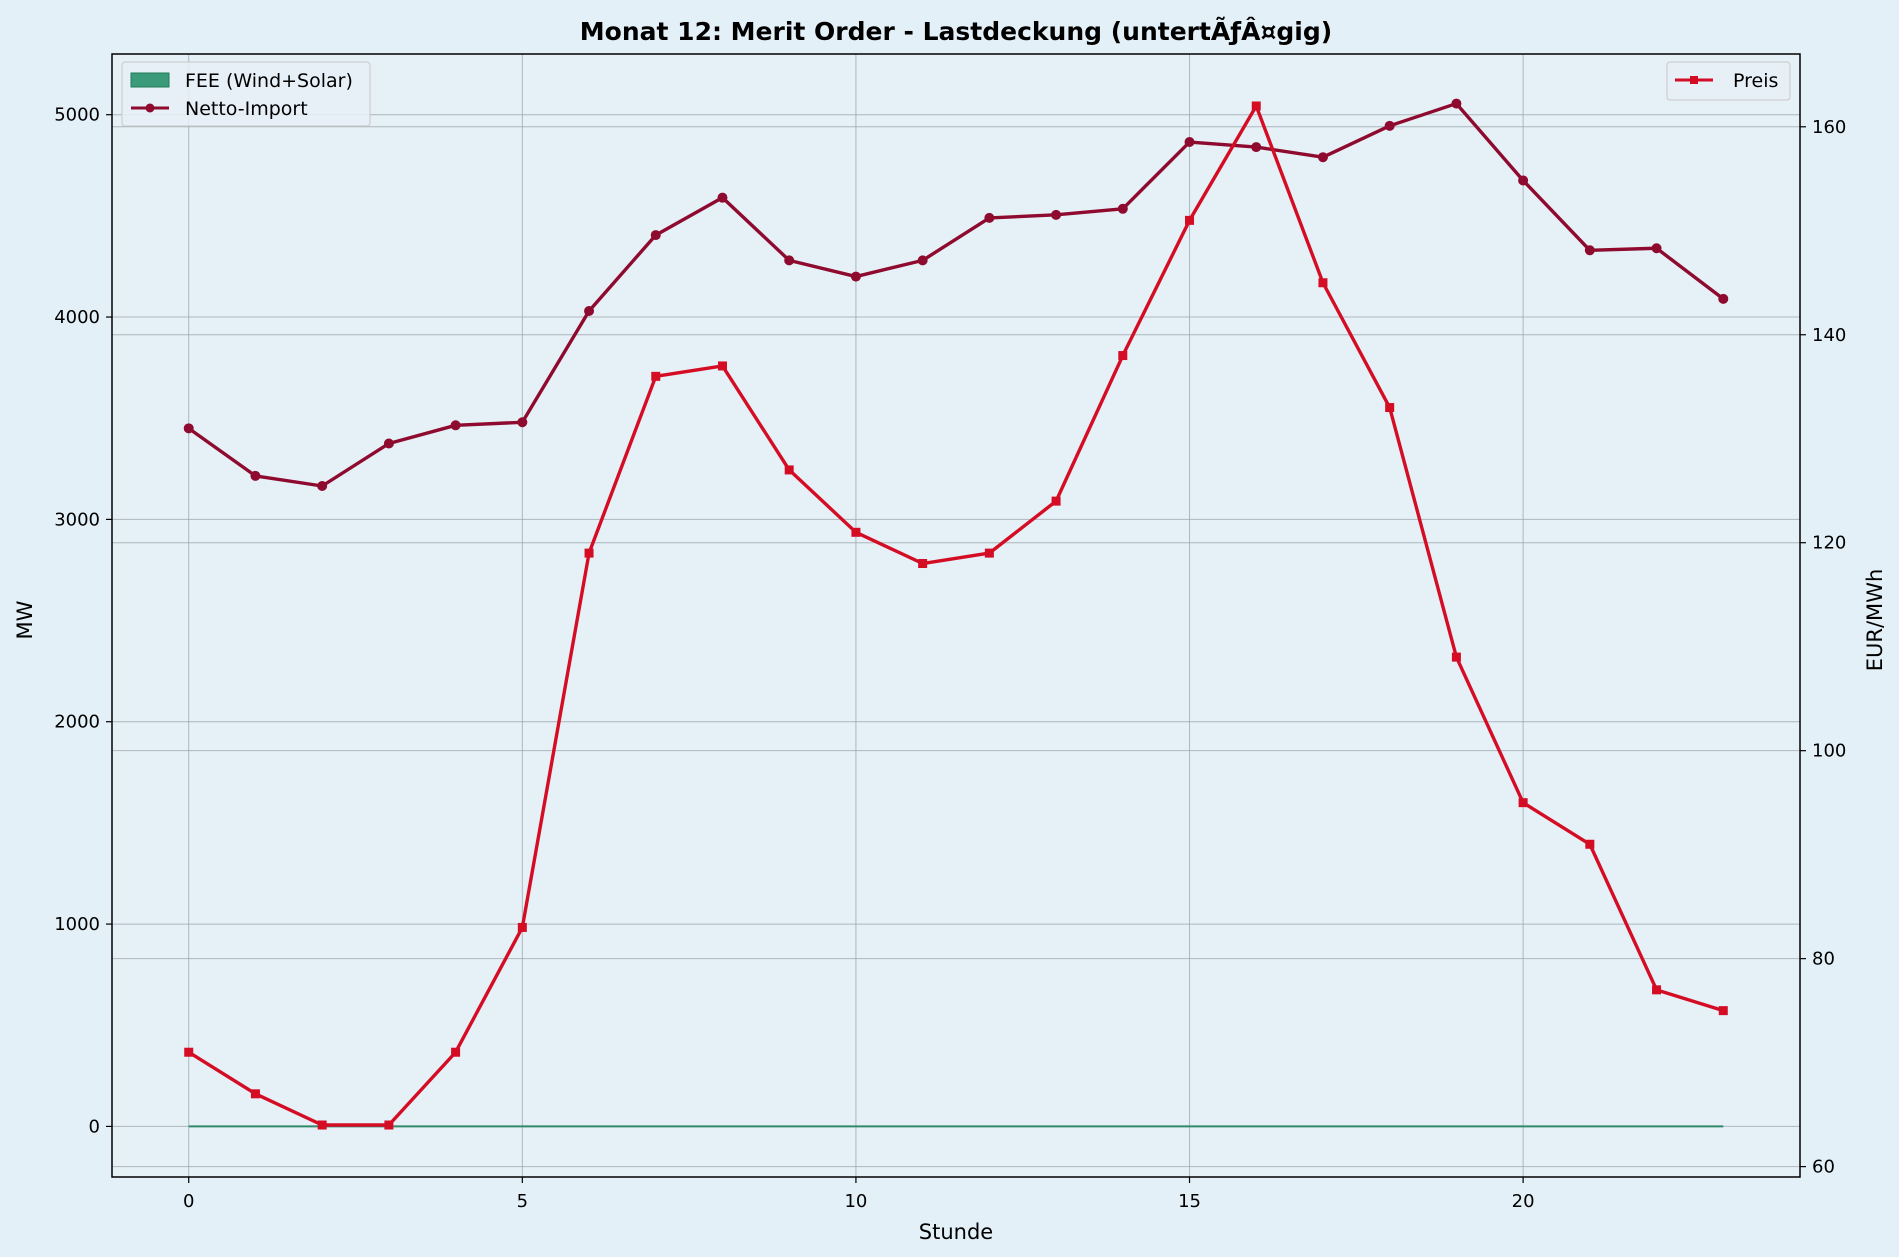 The height and width of the screenshot is (1257, 1899). I want to click on legend-swatch-preis-marker, so click(1694, 80).